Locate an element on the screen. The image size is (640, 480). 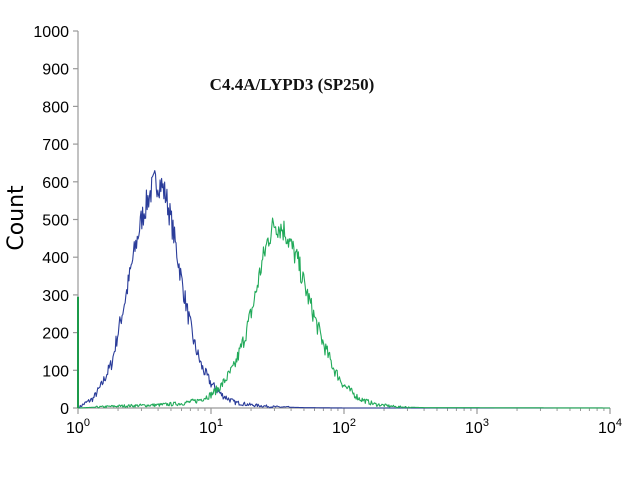
x-tick-label: 10⁴ is located at coordinates (610, 427).